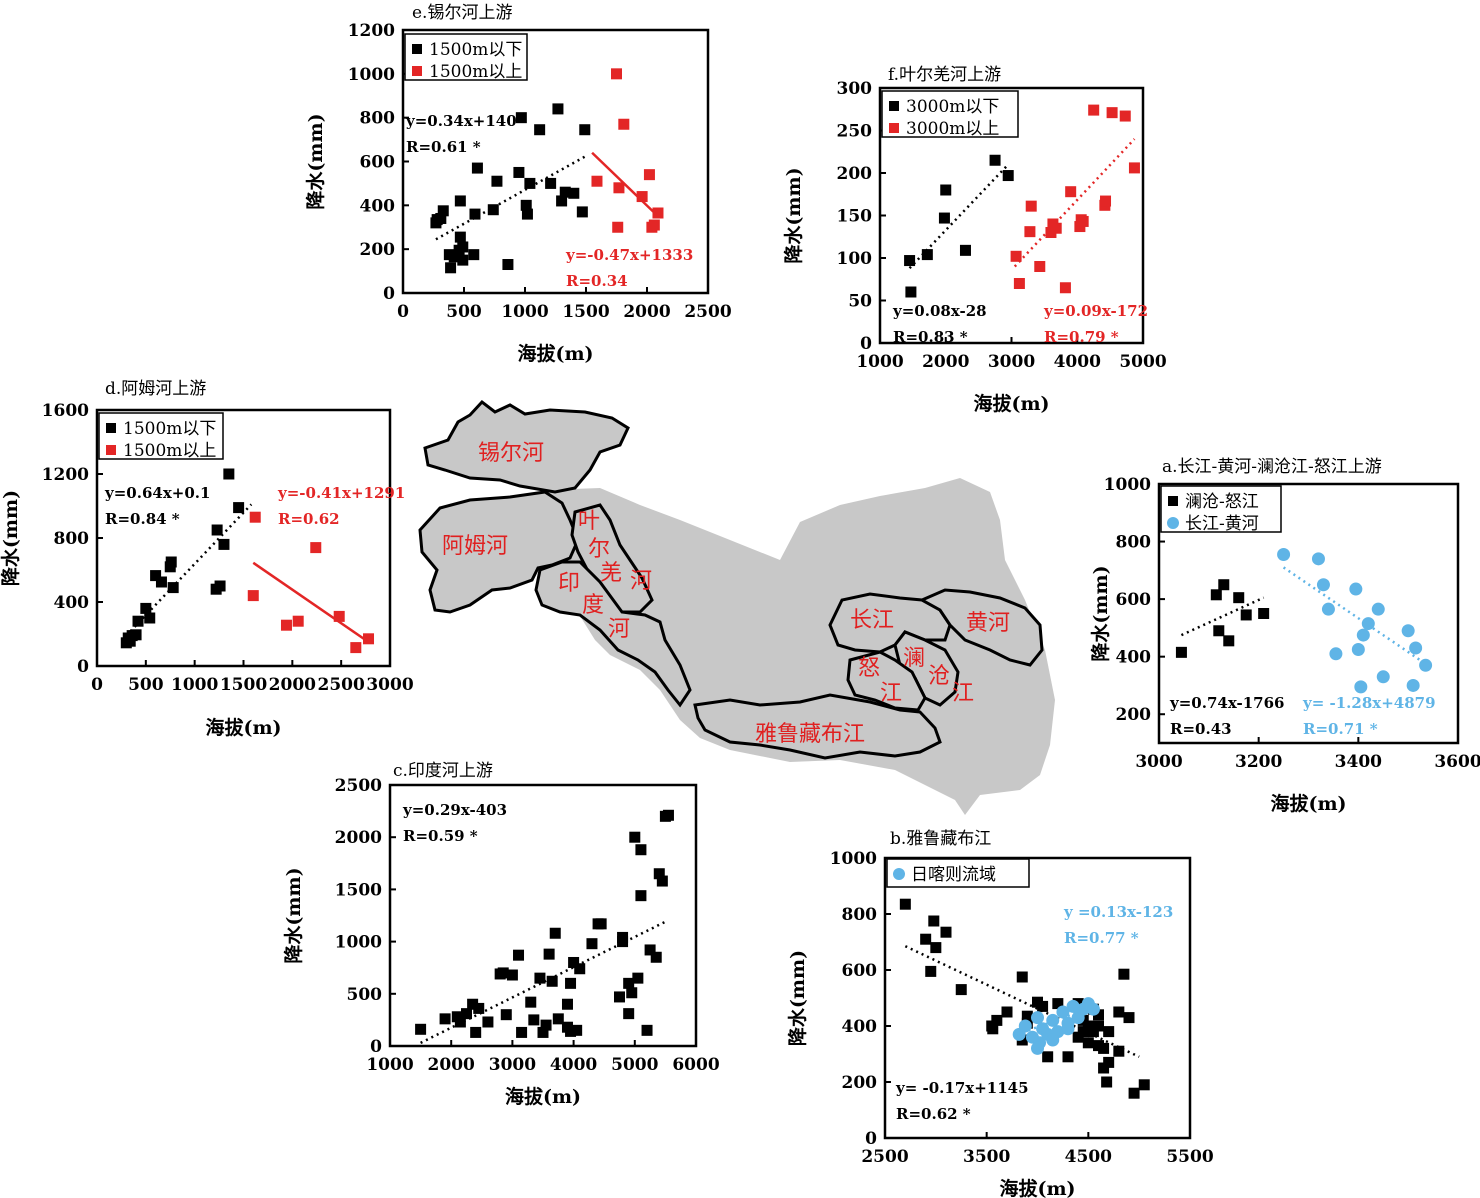 This screenshot has height=1198, width=1480. What do you see at coordinates (599, 549) in the screenshot?
I see `map-label: 尔` at bounding box center [599, 549].